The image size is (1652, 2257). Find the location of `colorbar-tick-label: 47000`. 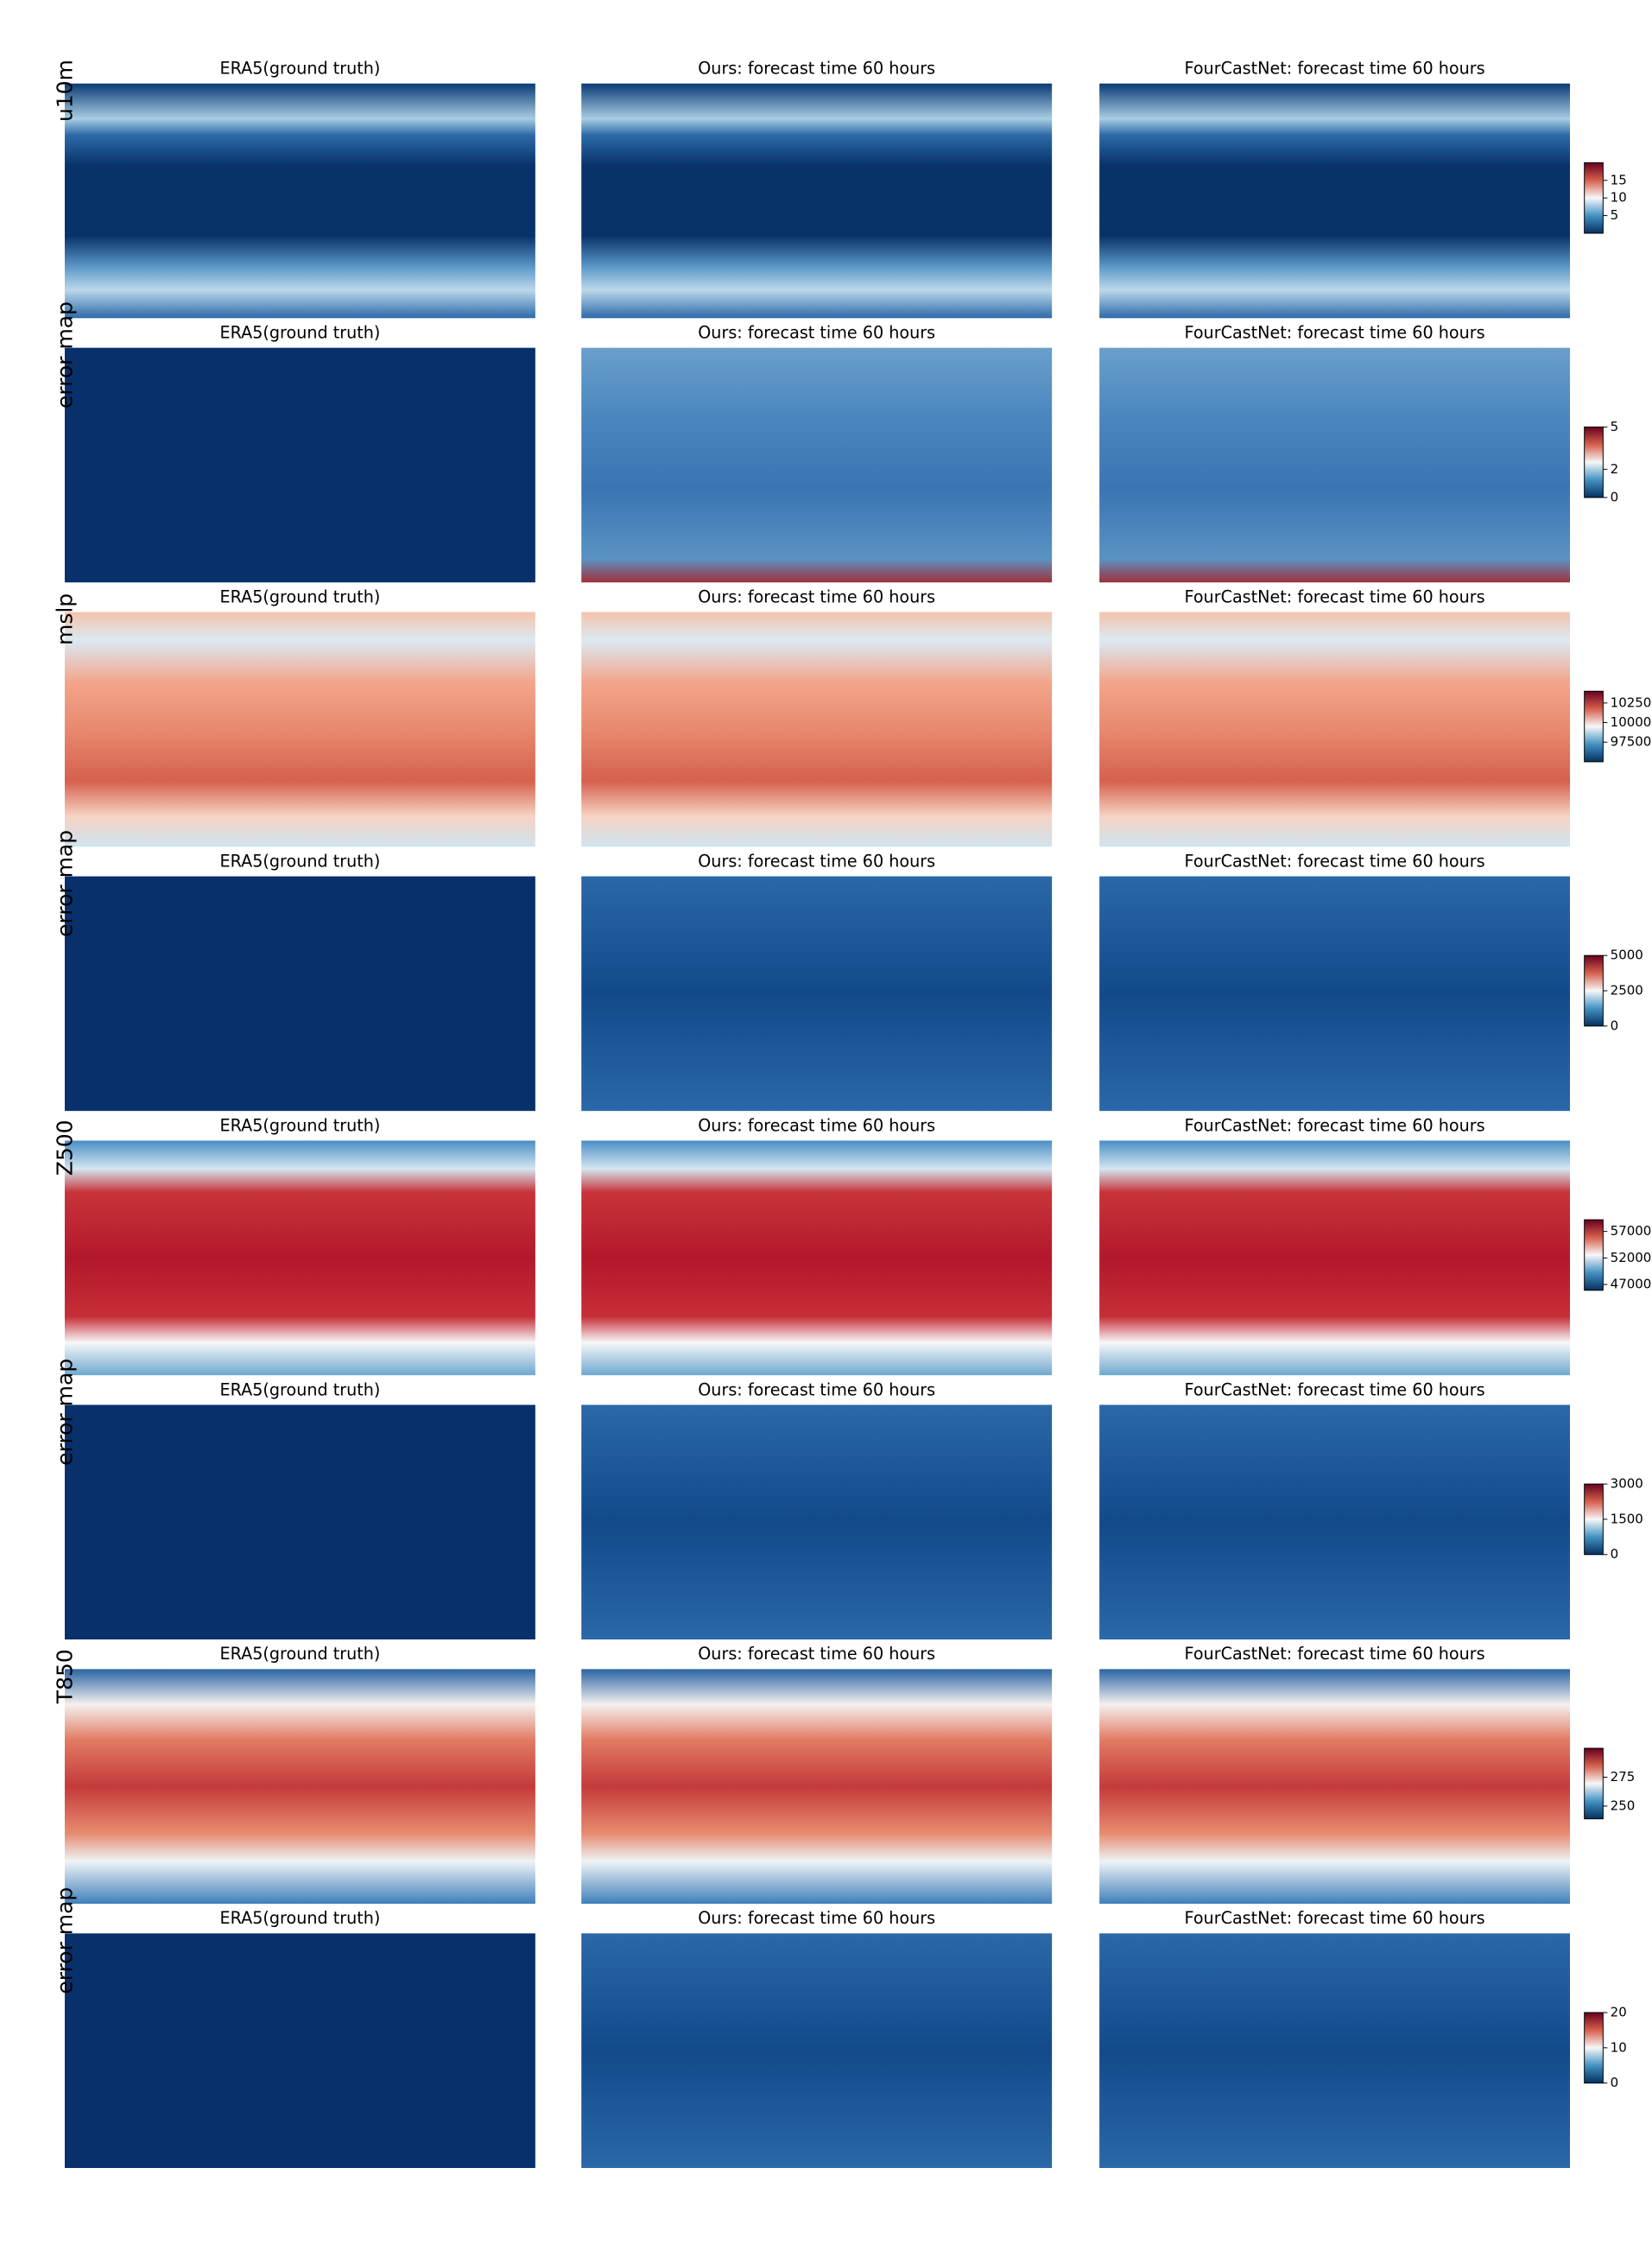

colorbar-tick-label: 47000 is located at coordinates (1631, 1284).